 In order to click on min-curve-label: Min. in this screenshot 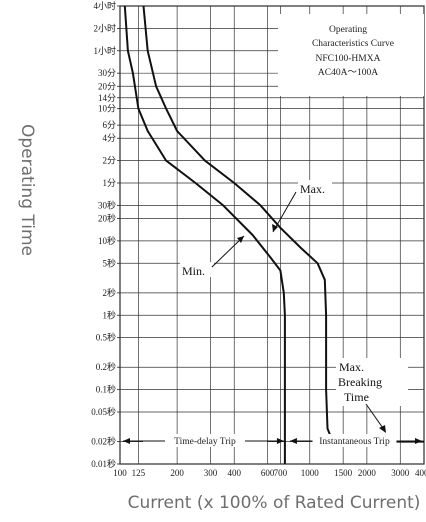, I will do `click(193, 271)`.